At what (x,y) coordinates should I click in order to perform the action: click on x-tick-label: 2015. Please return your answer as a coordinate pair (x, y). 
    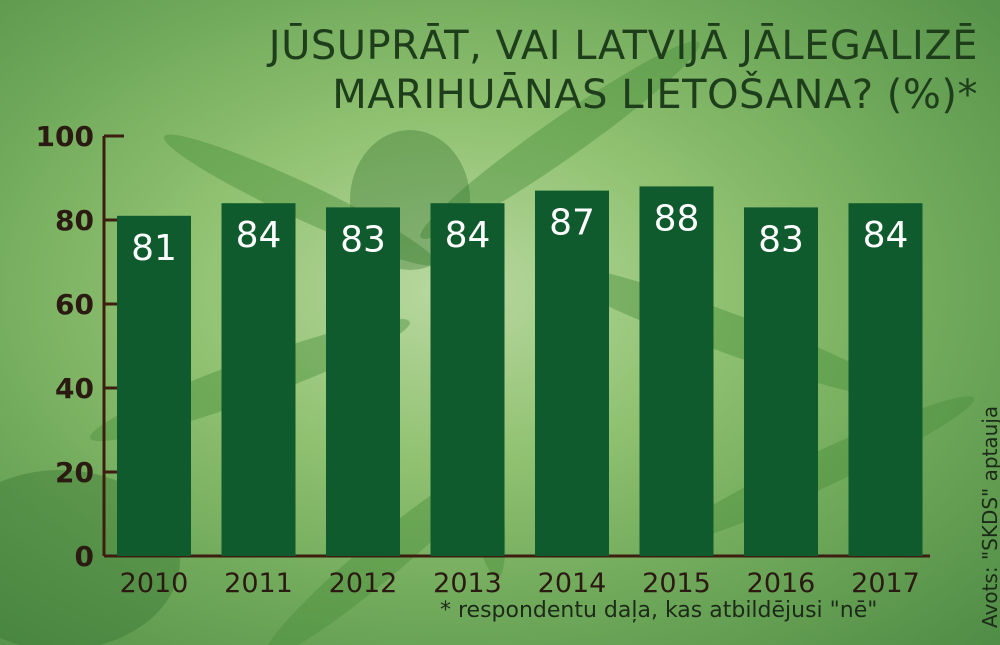
    Looking at the image, I should click on (676, 583).